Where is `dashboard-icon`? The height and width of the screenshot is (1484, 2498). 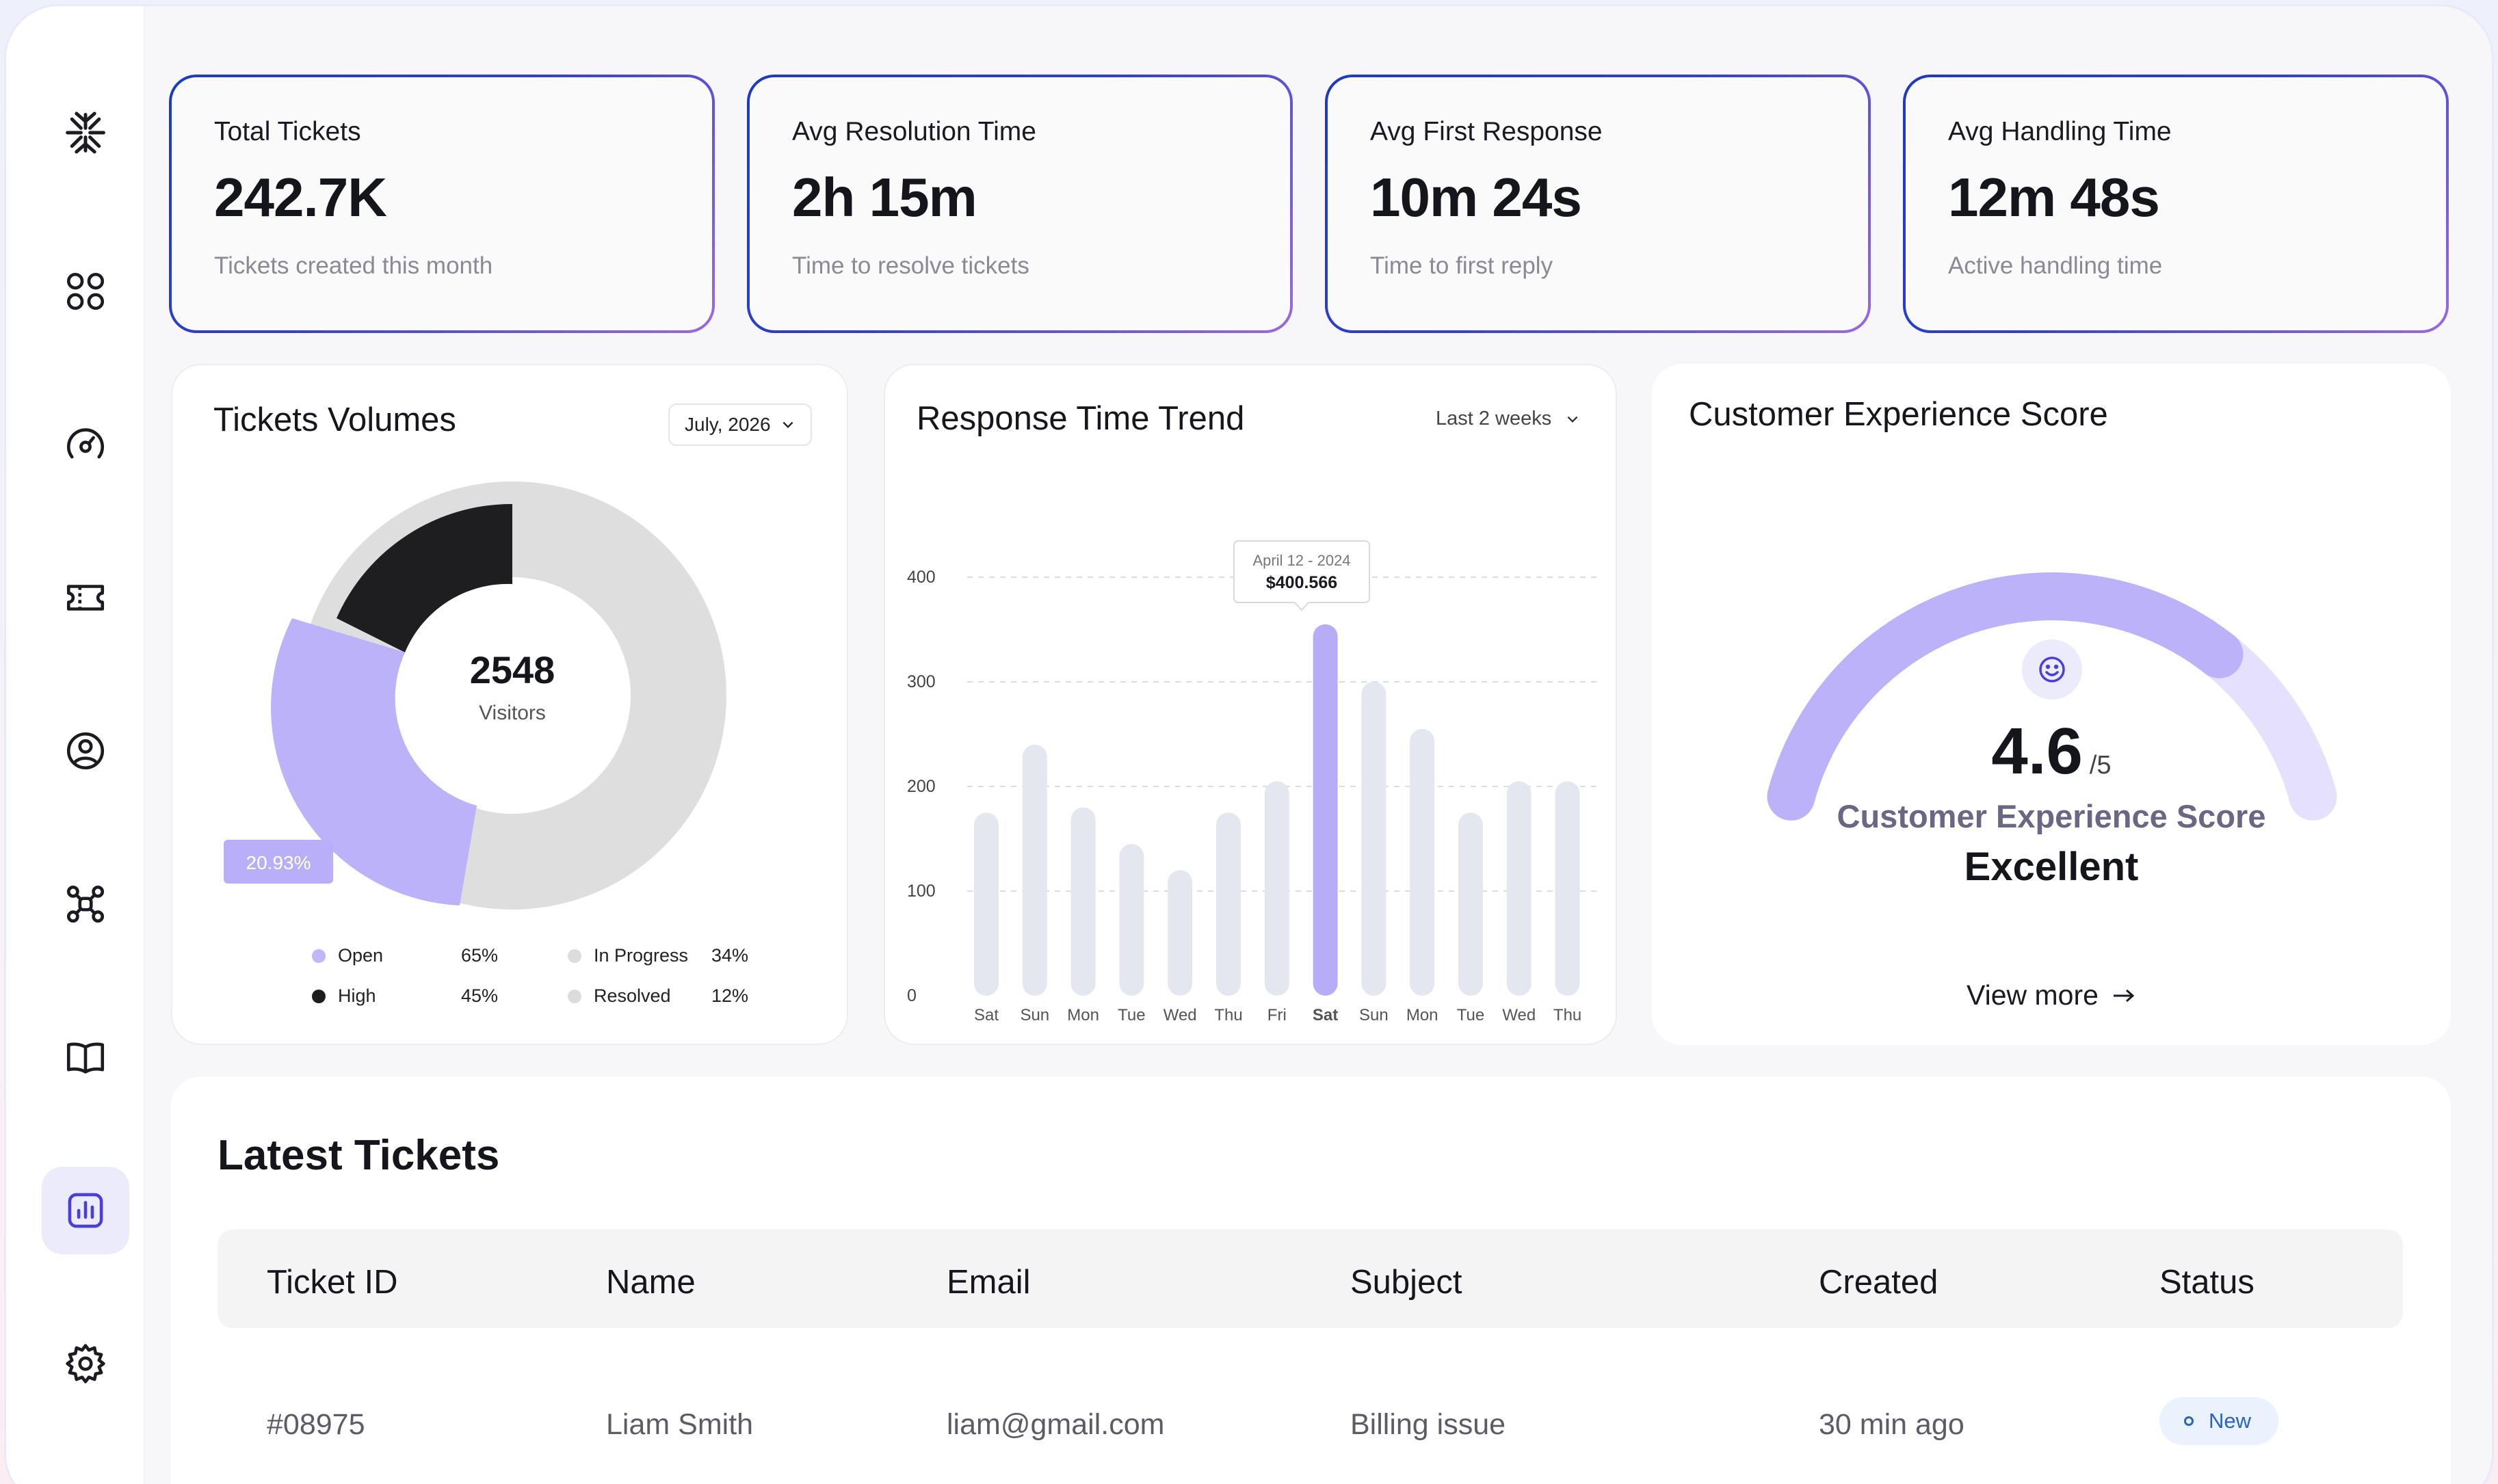 dashboard-icon is located at coordinates (85, 291).